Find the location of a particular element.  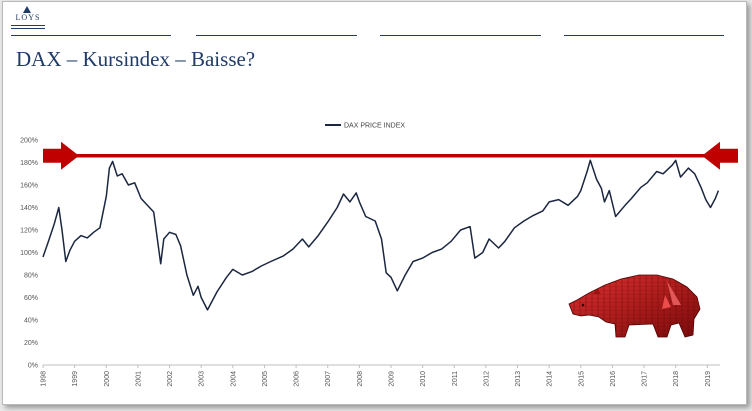

x-tick-label: 2007 is located at coordinates (328, 379).